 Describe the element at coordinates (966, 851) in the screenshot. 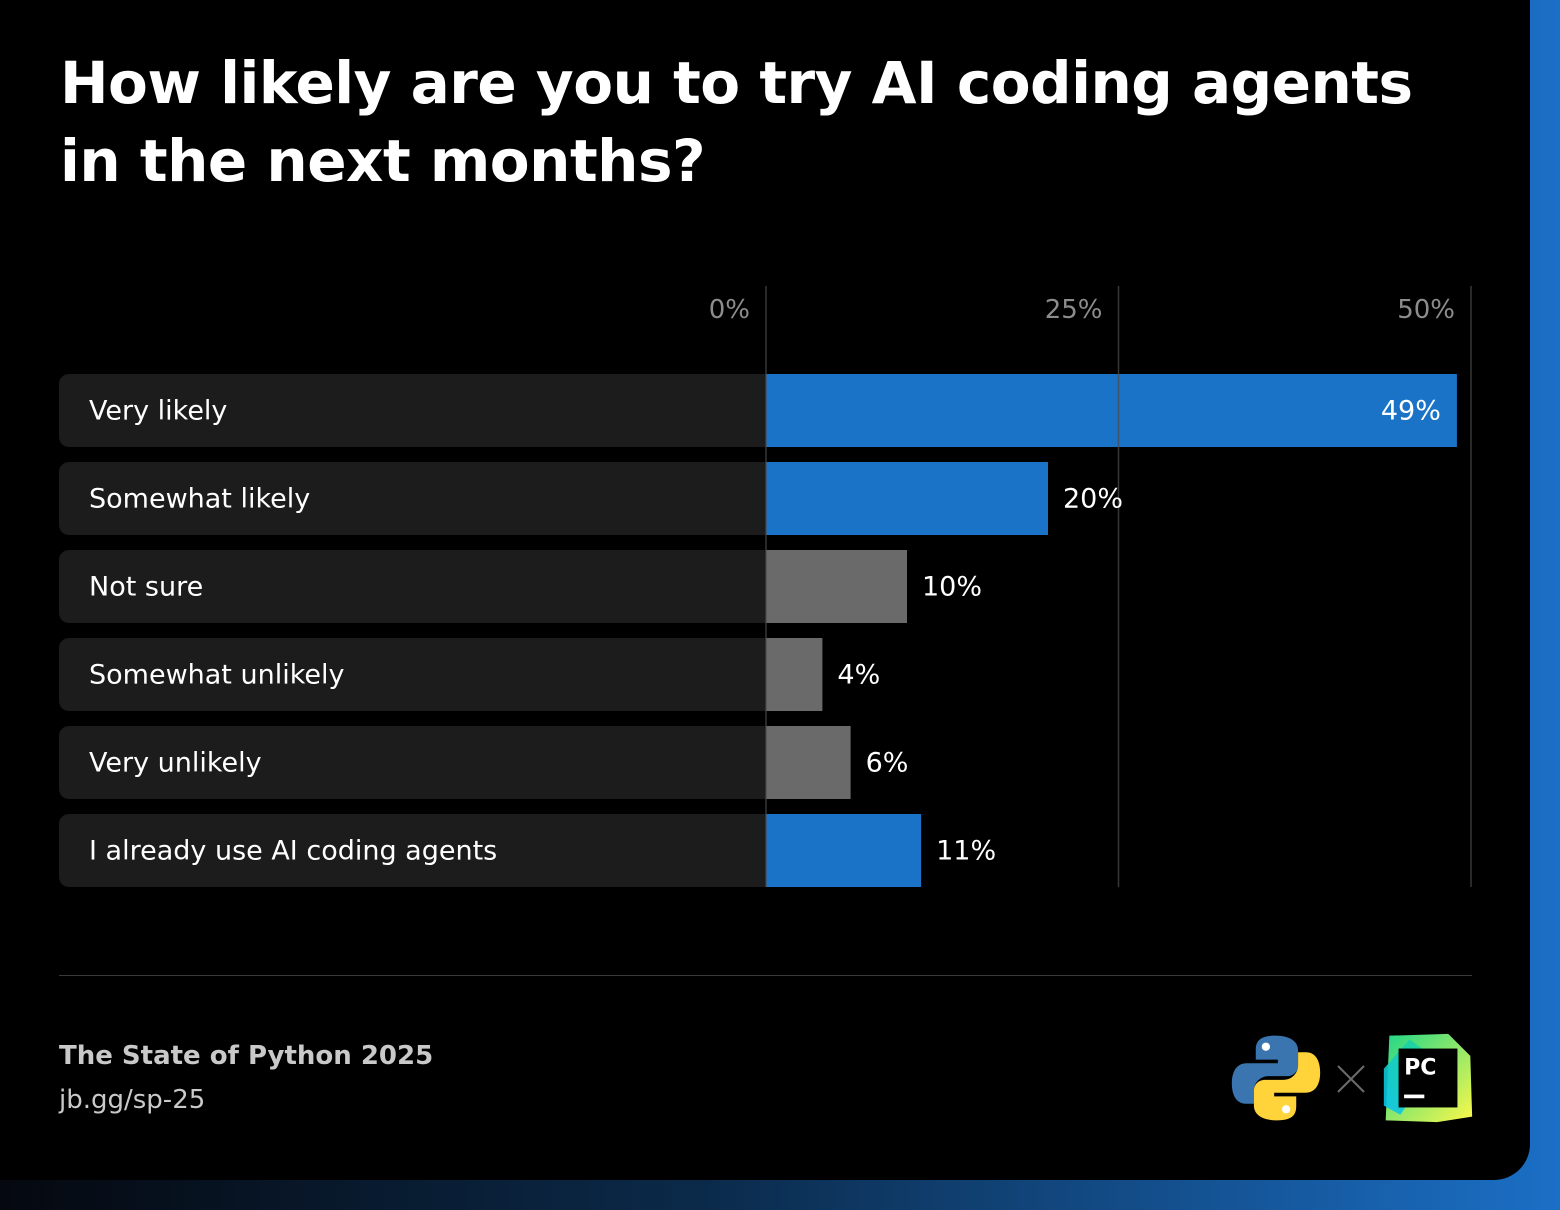

I see `value-label: 11%` at that location.